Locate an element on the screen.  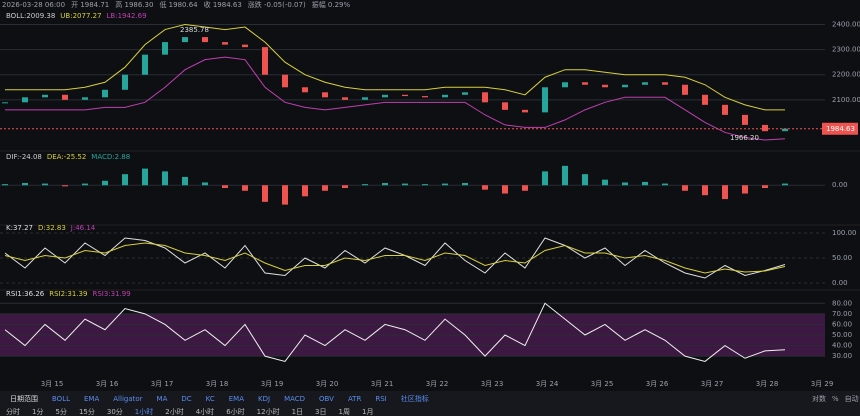
indicator-legend: RSI3:31.99 is located at coordinates (111, 294).